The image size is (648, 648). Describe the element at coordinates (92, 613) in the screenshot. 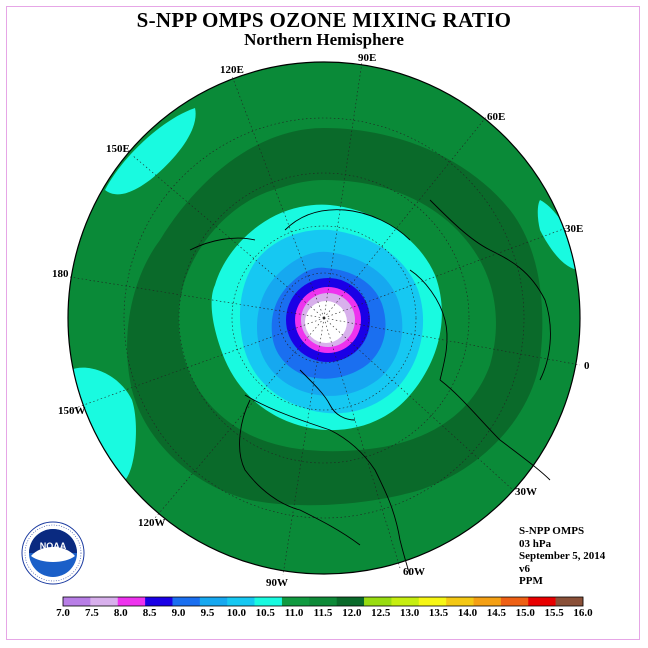

I see `colorbar-tick-label: 7.5` at that location.